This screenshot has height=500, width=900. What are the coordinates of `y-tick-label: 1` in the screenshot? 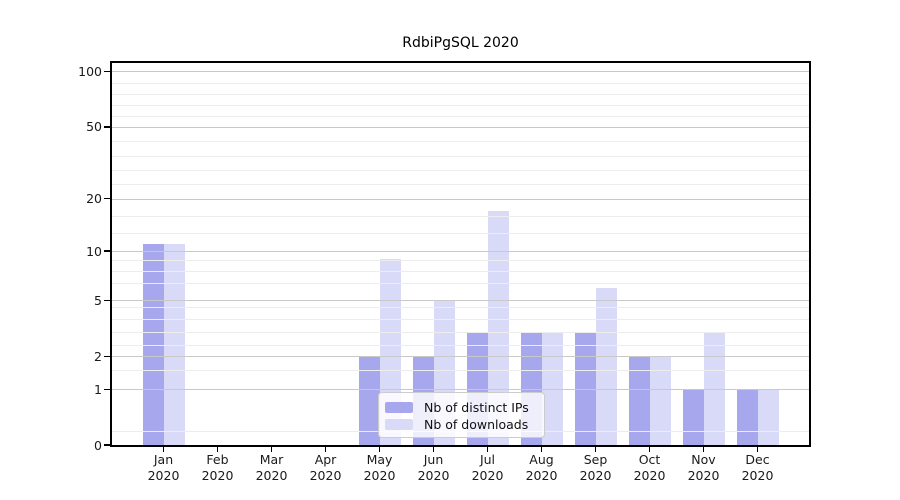 It's located at (98, 389).